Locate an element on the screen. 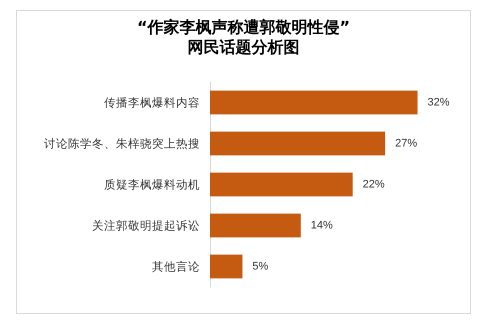 Image resolution: width=487 pixels, height=321 pixels. chart-subtitle: 网民话题分析图 is located at coordinates (244, 47).